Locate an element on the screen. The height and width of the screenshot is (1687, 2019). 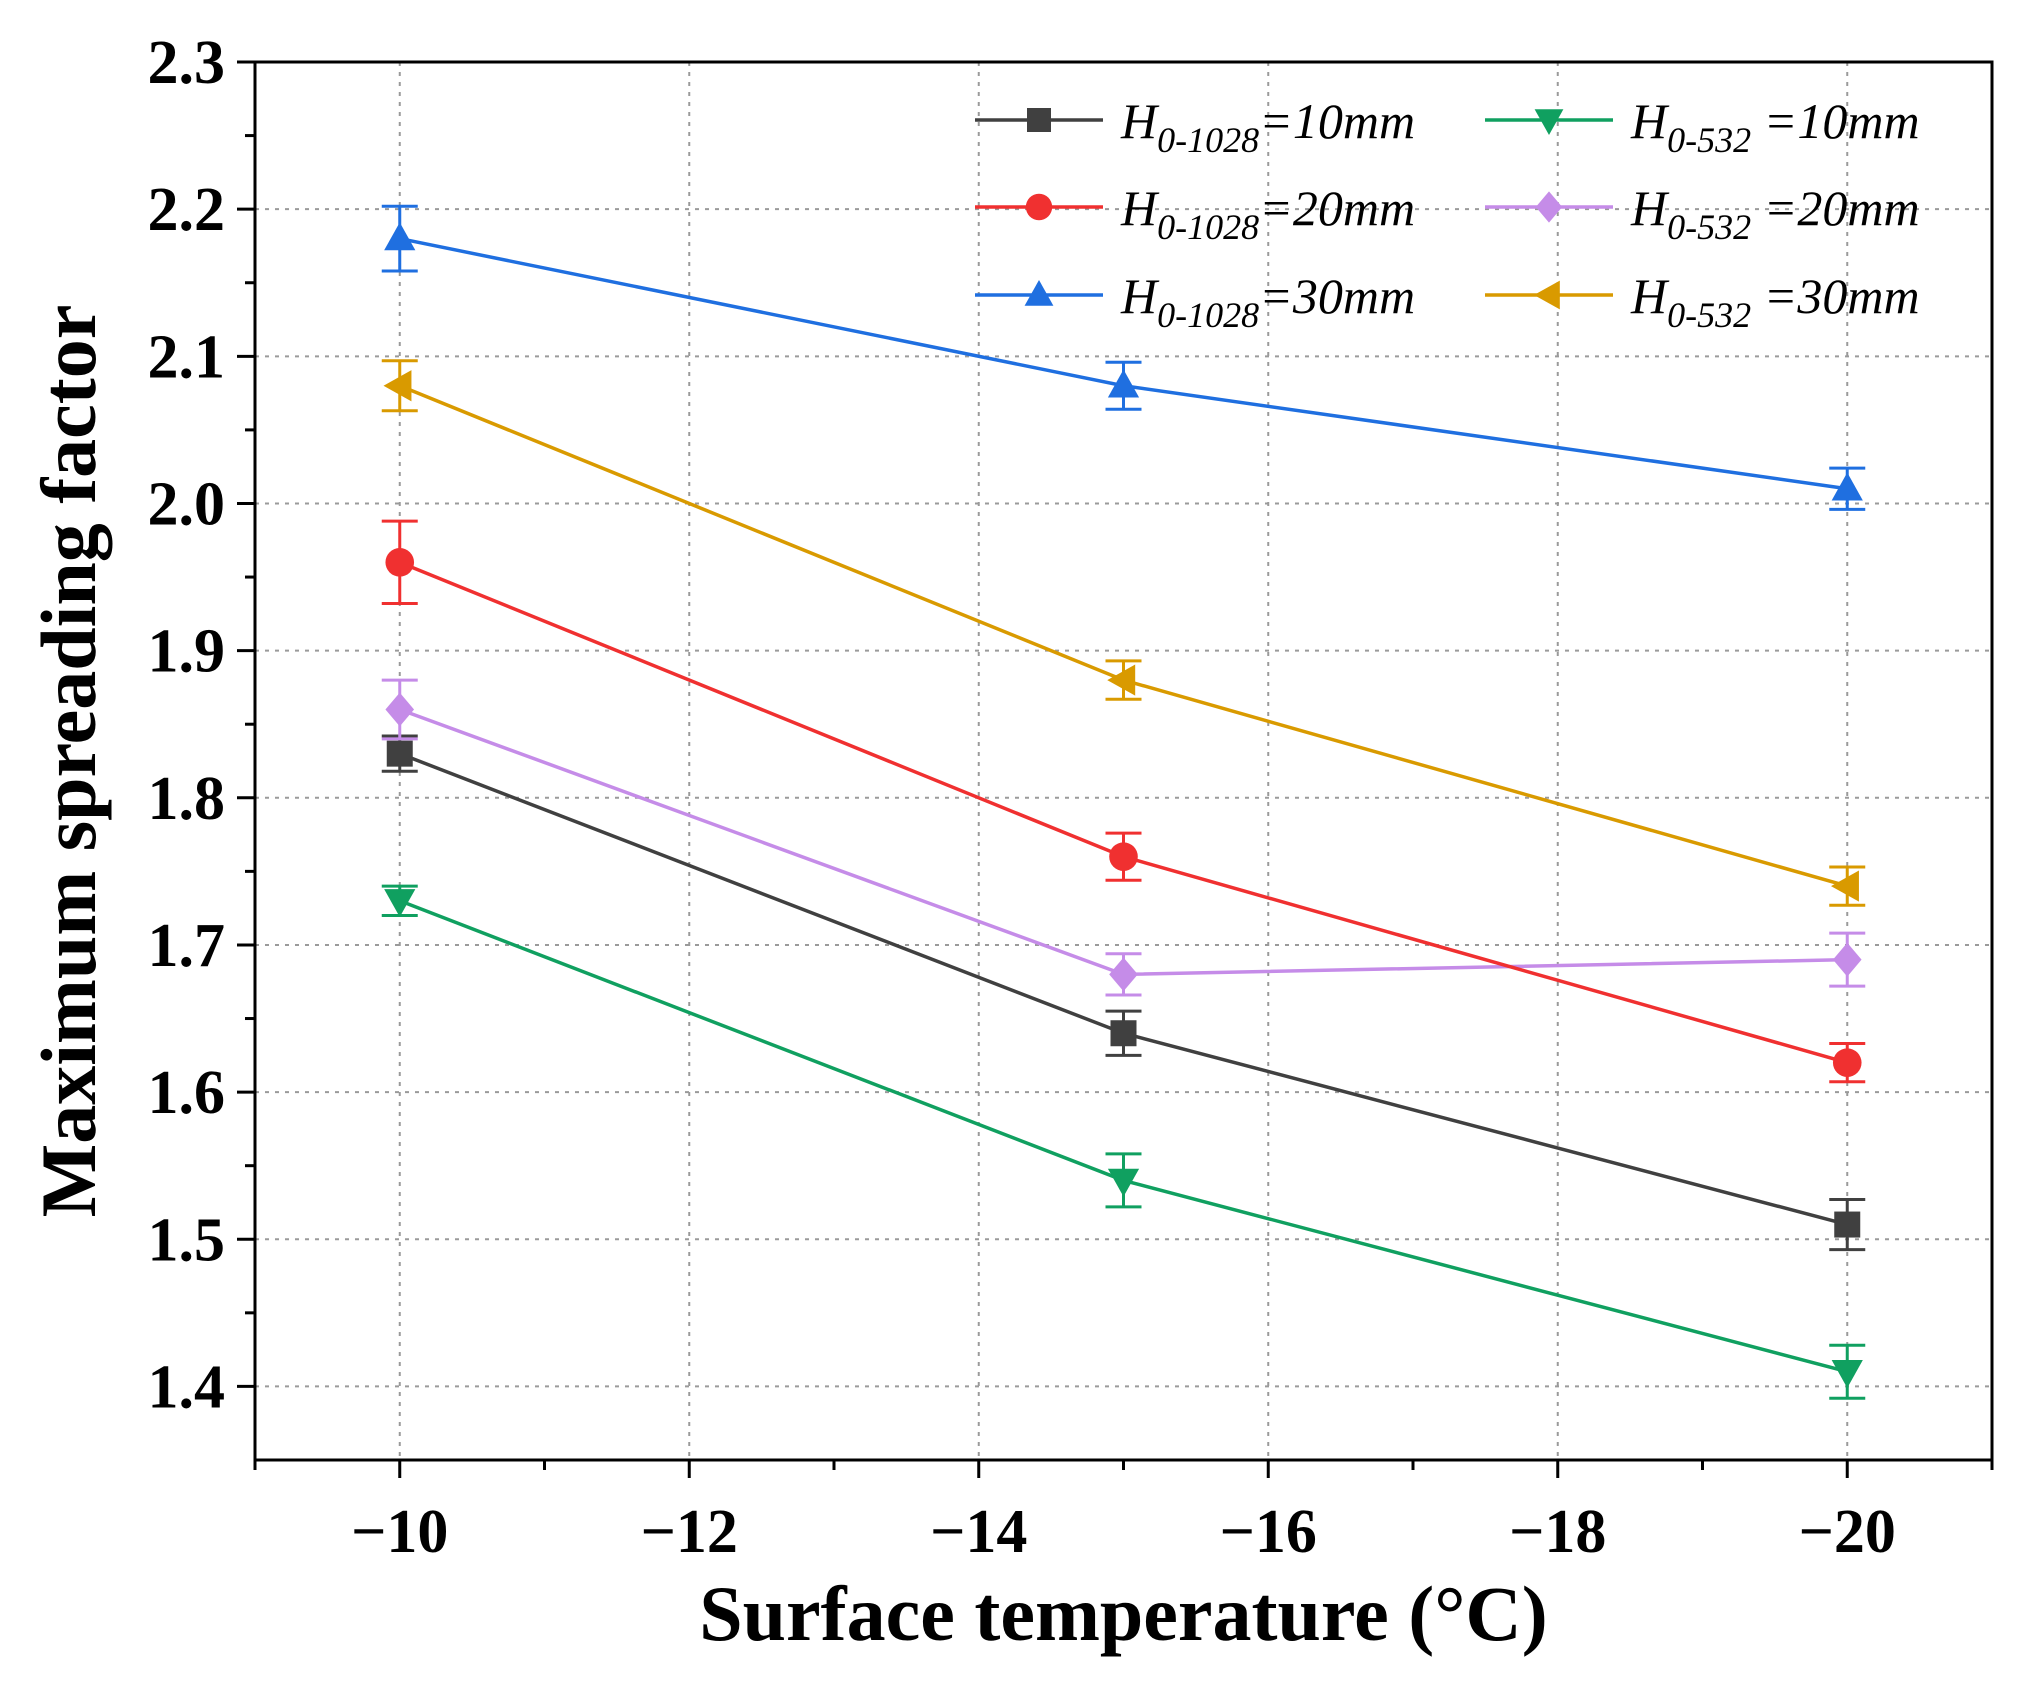
legend-entry: H0-1028=10mm is located at coordinates (1195, 126).